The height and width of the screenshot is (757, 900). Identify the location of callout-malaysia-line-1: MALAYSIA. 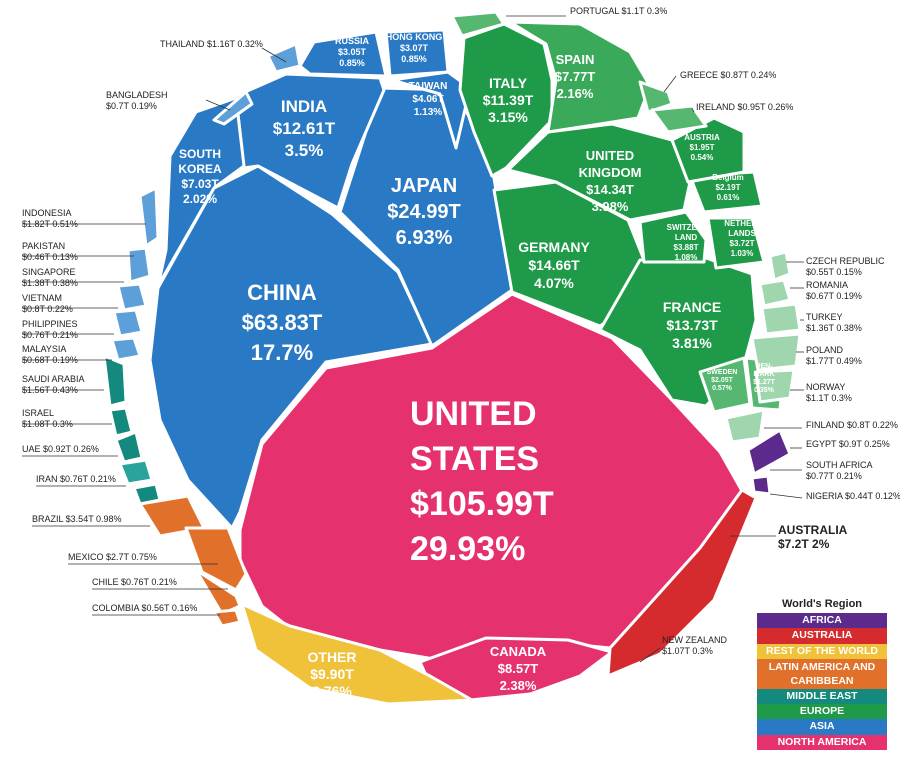
(44, 349).